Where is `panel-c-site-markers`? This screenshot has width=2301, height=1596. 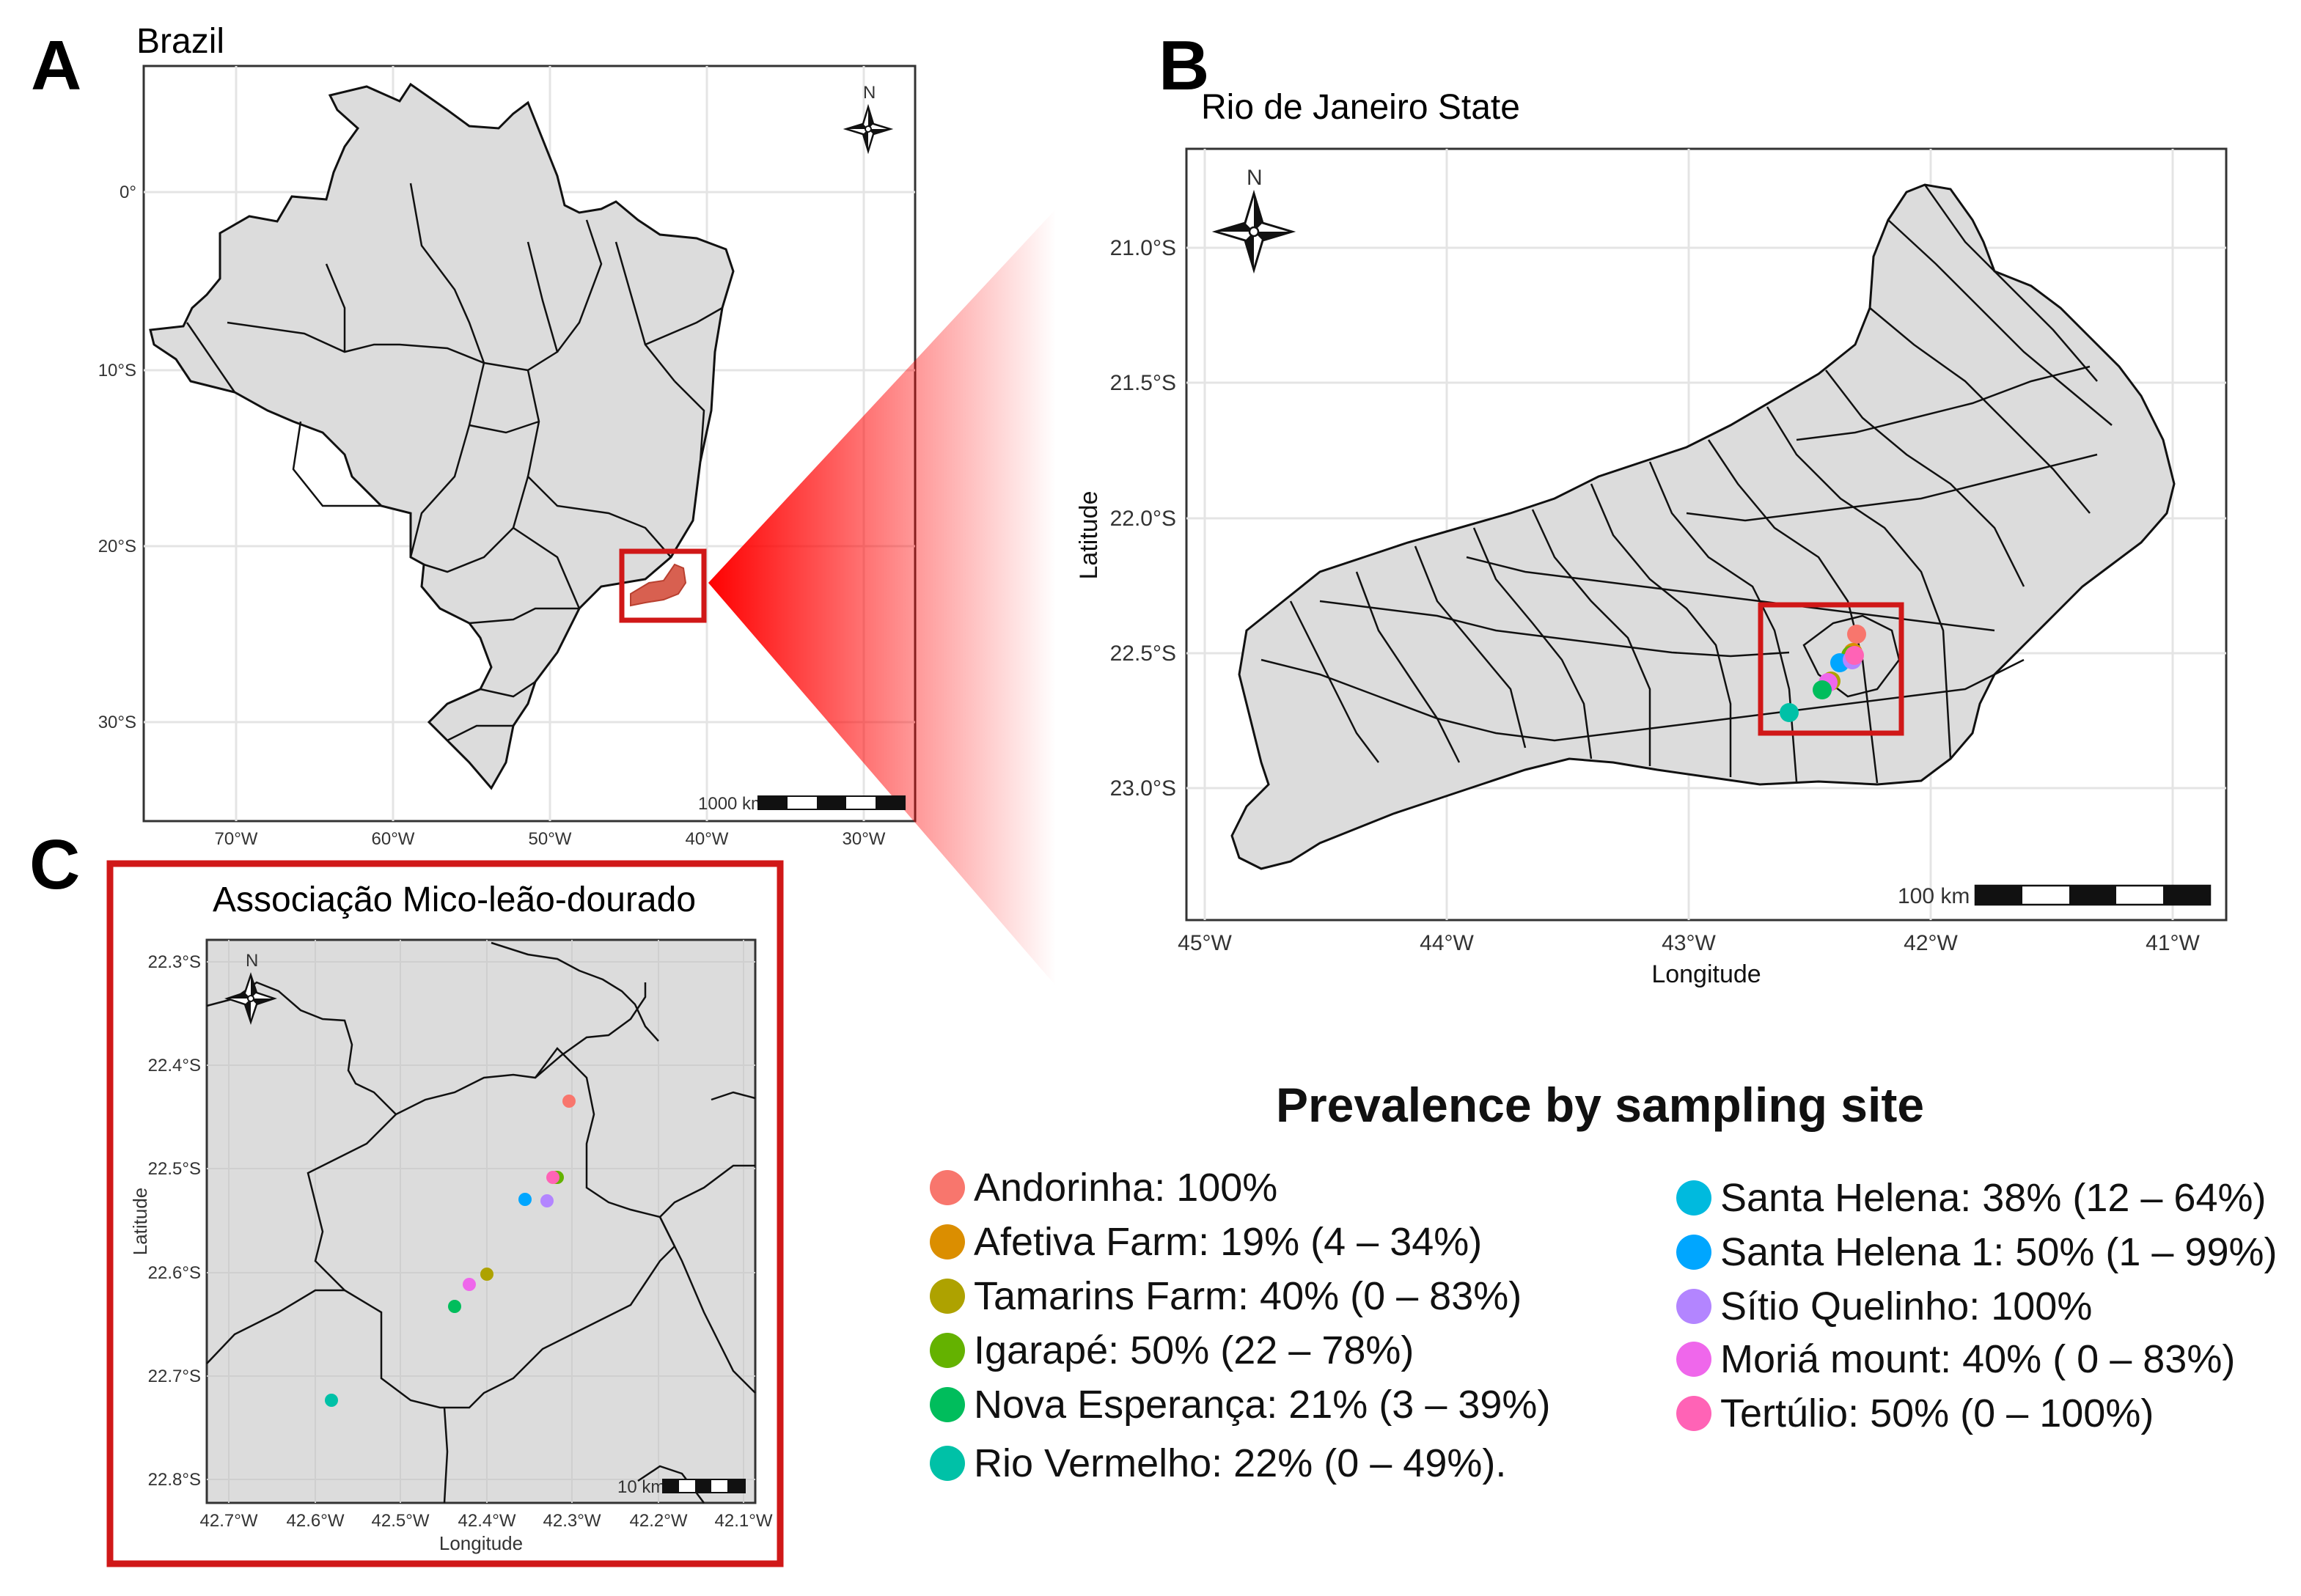
panel-c-site-markers is located at coordinates (451, 1251).